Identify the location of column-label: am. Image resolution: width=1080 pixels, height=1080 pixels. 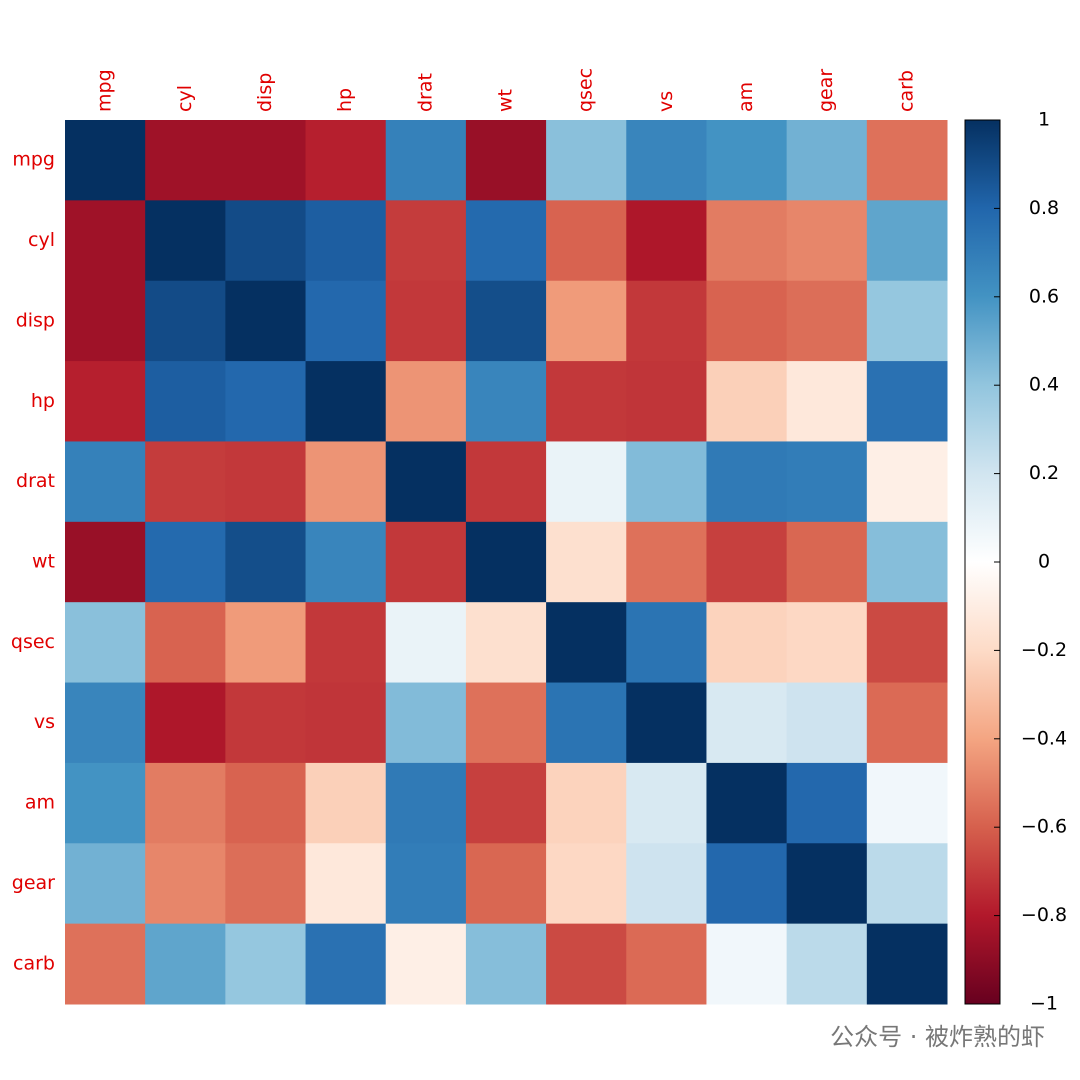
(746, 97).